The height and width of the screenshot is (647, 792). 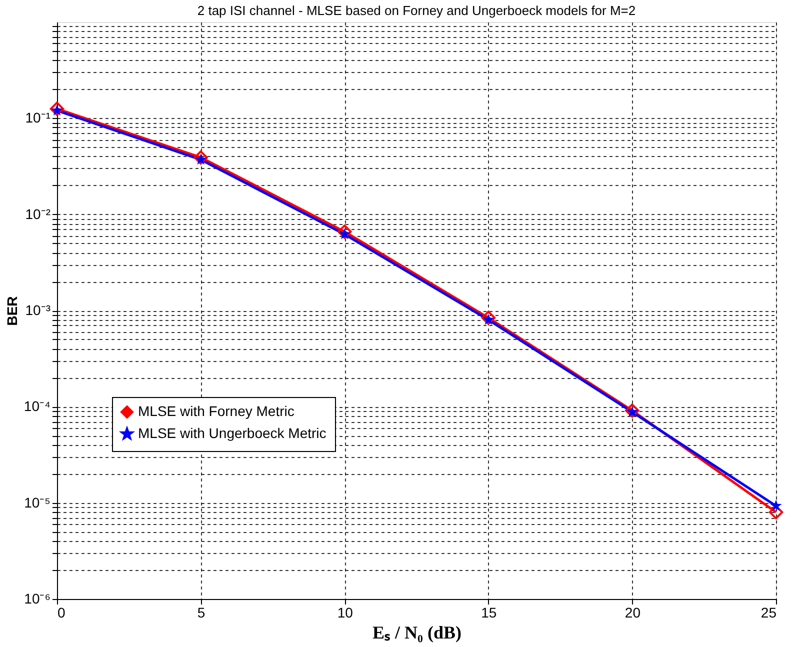 I want to click on y-tick-label: 10⁻⁴, so click(x=37, y=406).